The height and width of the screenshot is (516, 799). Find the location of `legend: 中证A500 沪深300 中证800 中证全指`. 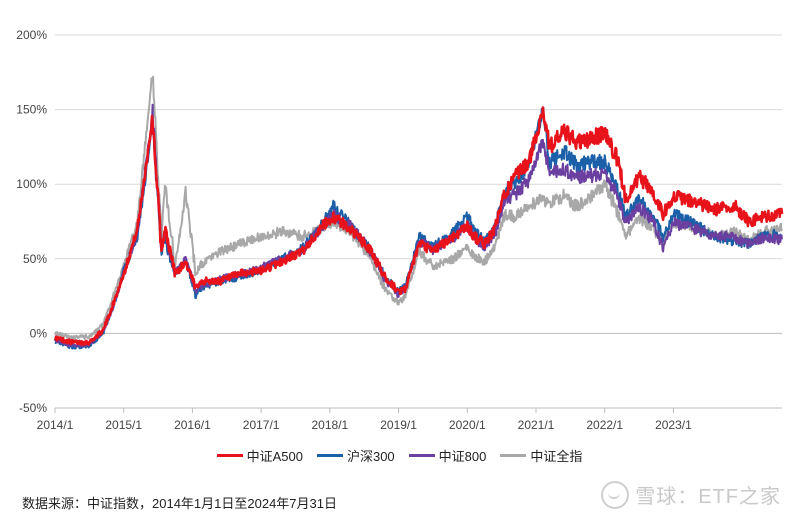

legend: 中证A500 沪深300 中证800 中证全指 is located at coordinates (399, 455).